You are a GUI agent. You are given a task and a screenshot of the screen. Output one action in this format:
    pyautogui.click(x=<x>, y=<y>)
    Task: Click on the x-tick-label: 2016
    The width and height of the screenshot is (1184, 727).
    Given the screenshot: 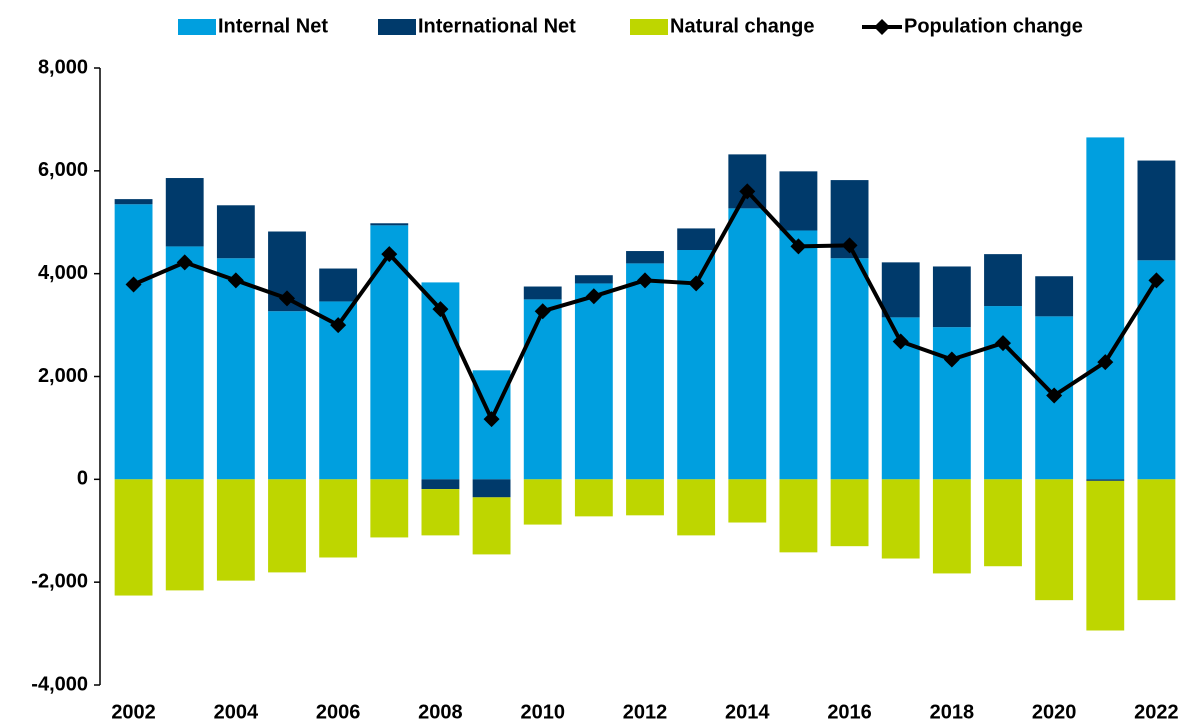 What is the action you would take?
    pyautogui.click(x=849, y=711)
    